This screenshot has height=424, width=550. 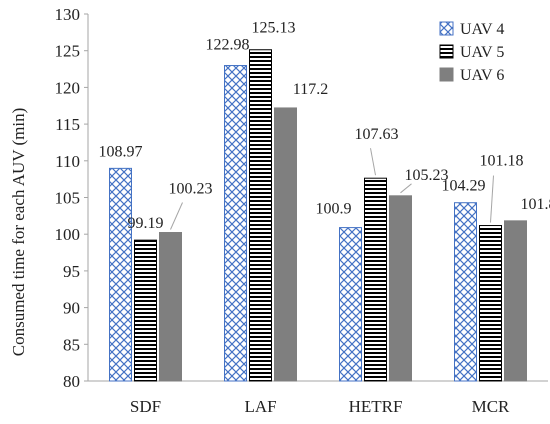 I want to click on data-label: 107.63, so click(x=377, y=134).